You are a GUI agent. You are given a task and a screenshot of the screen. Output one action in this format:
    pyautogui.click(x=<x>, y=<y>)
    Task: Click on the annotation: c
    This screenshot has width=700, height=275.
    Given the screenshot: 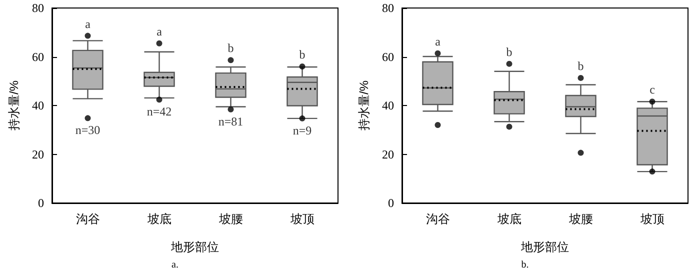 What is the action you would take?
    pyautogui.click(x=652, y=89)
    